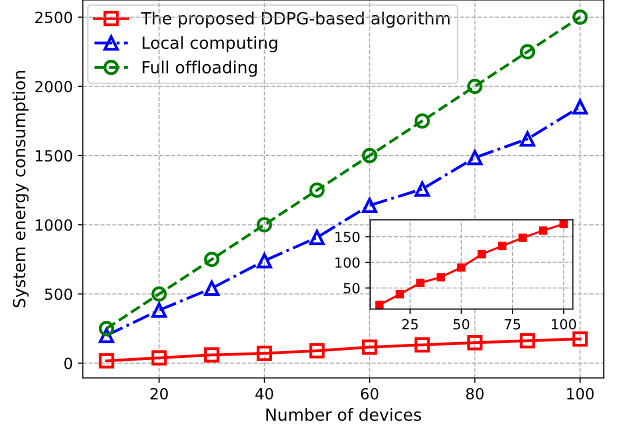  I want to click on y-tick-label: 1000, so click(54, 225).